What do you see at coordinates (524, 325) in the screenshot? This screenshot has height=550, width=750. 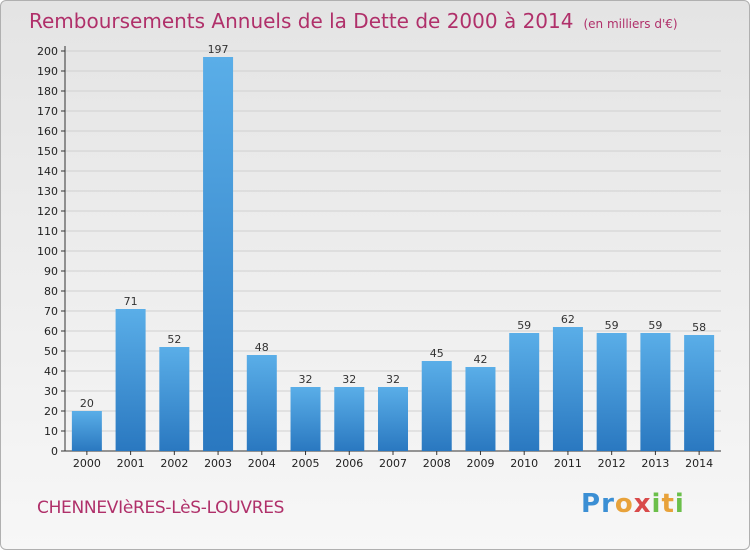 I see `data-label-2010: 59` at bounding box center [524, 325].